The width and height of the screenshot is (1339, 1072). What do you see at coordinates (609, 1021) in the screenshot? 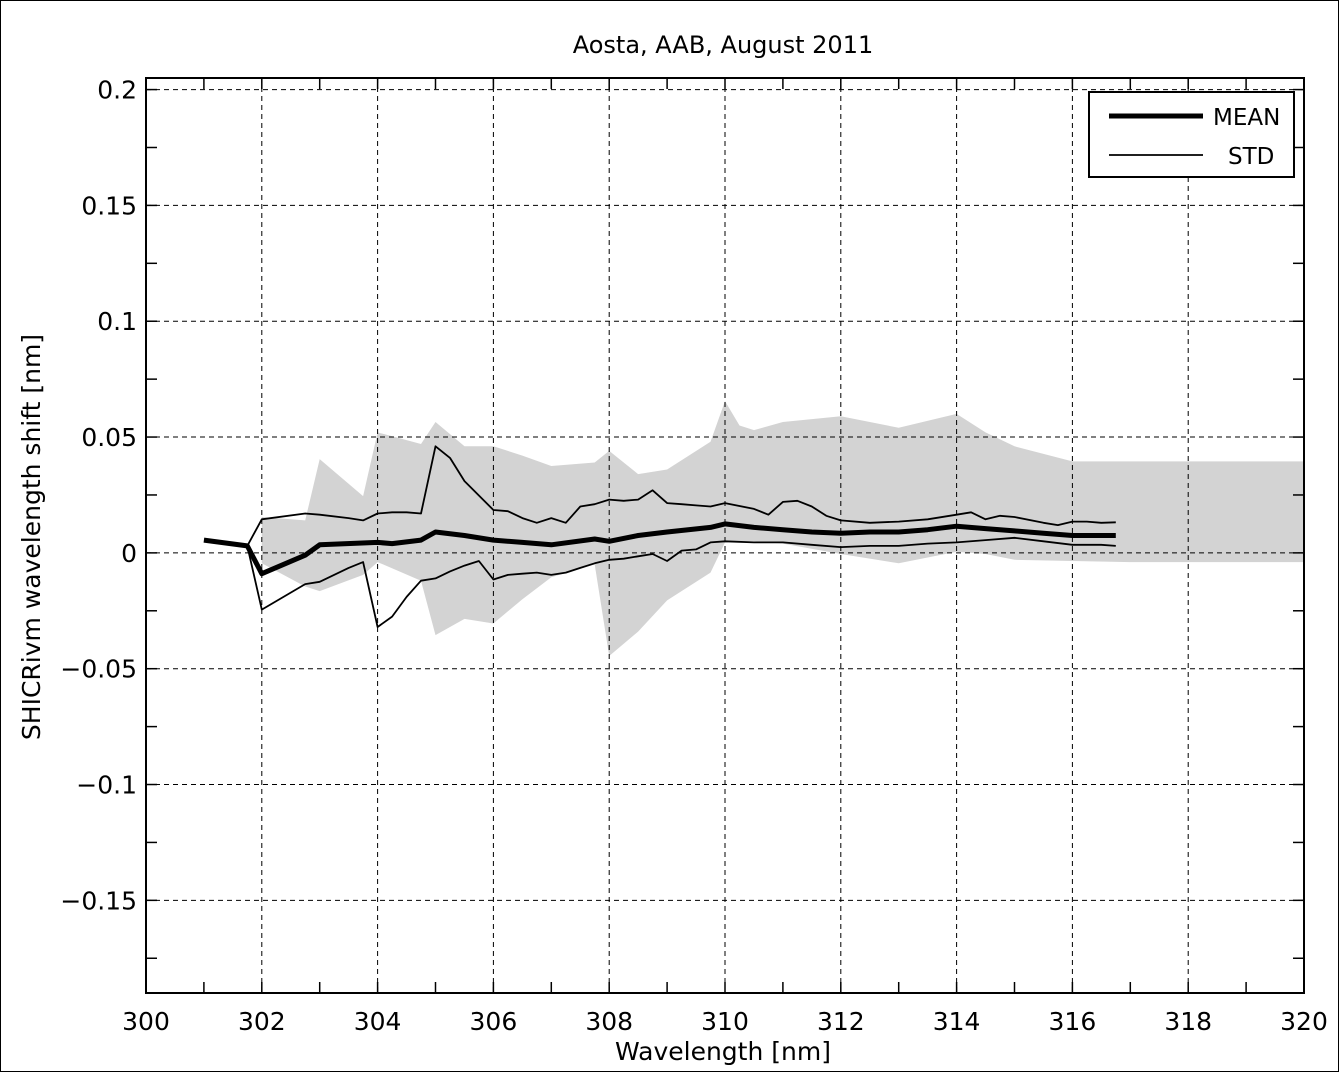
I see `x-tick-label: 308` at bounding box center [609, 1021].